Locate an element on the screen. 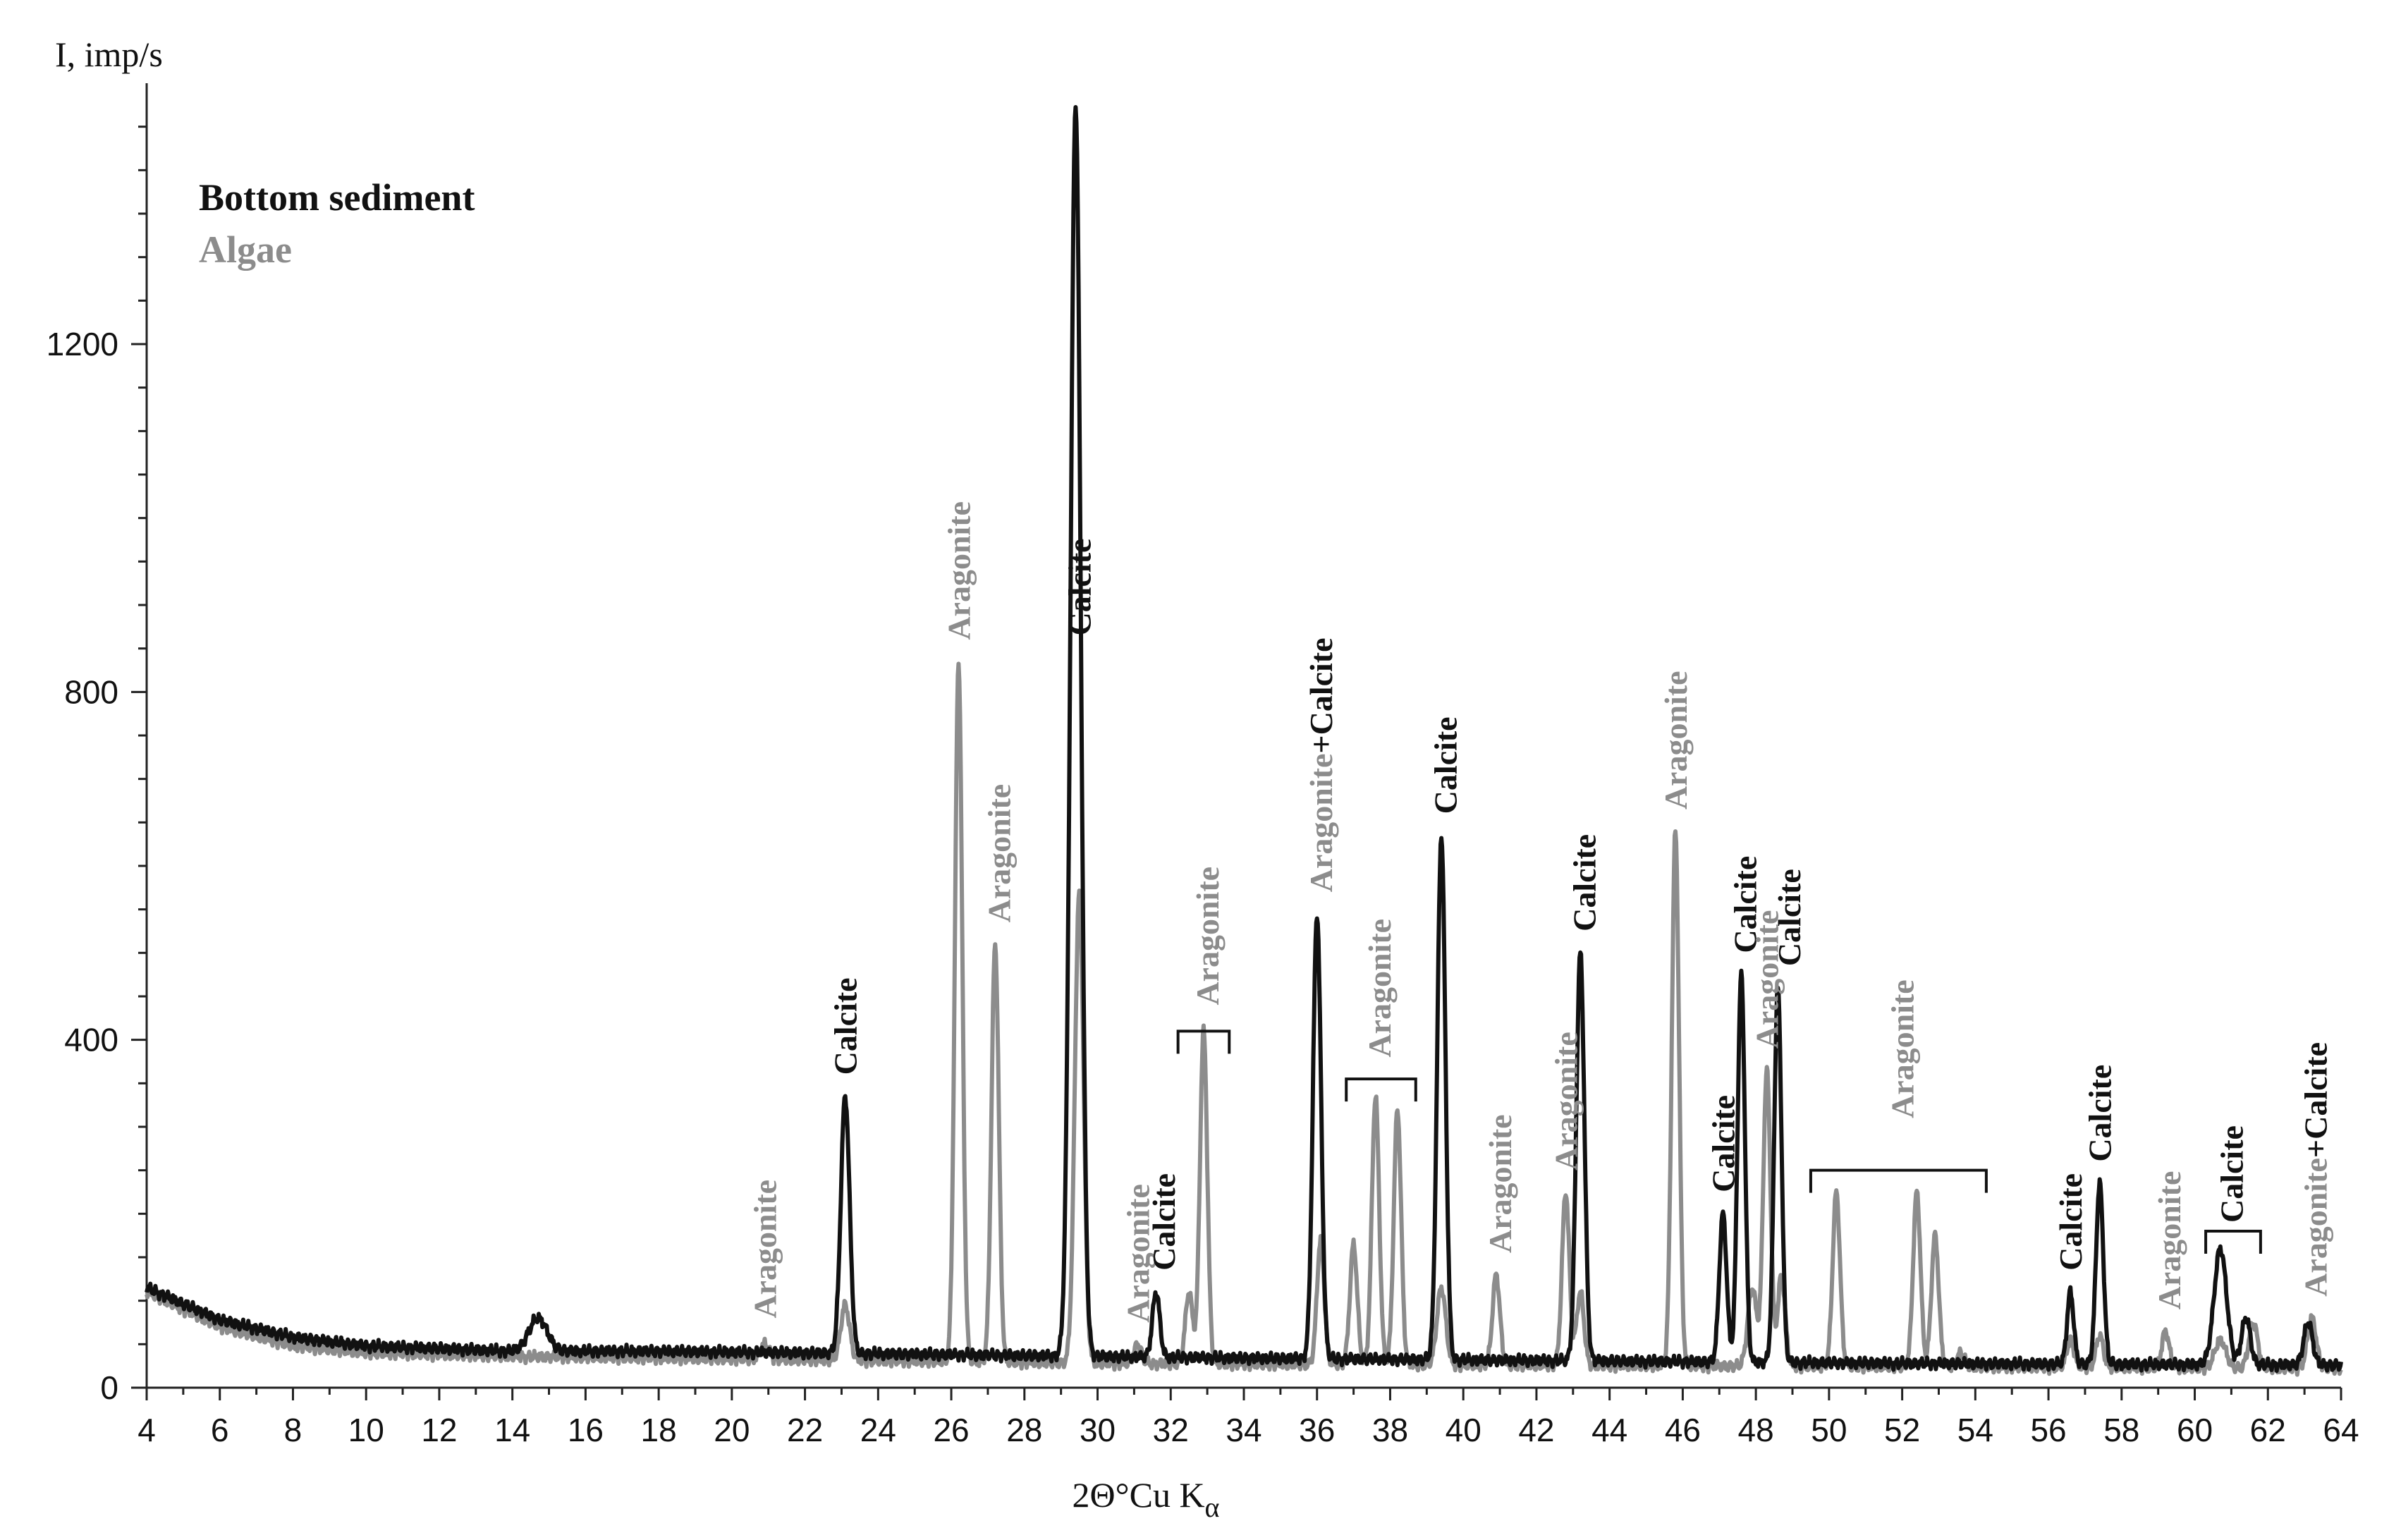  peak-brackets is located at coordinates (1719, 1142).